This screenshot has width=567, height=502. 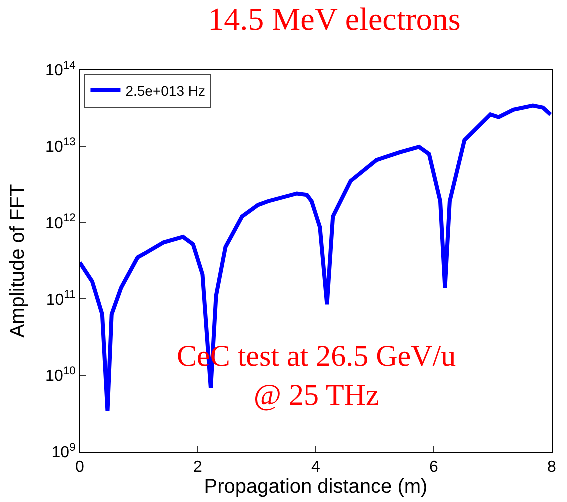 What do you see at coordinates (198, 467) in the screenshot?
I see `x-tick-label: 2` at bounding box center [198, 467].